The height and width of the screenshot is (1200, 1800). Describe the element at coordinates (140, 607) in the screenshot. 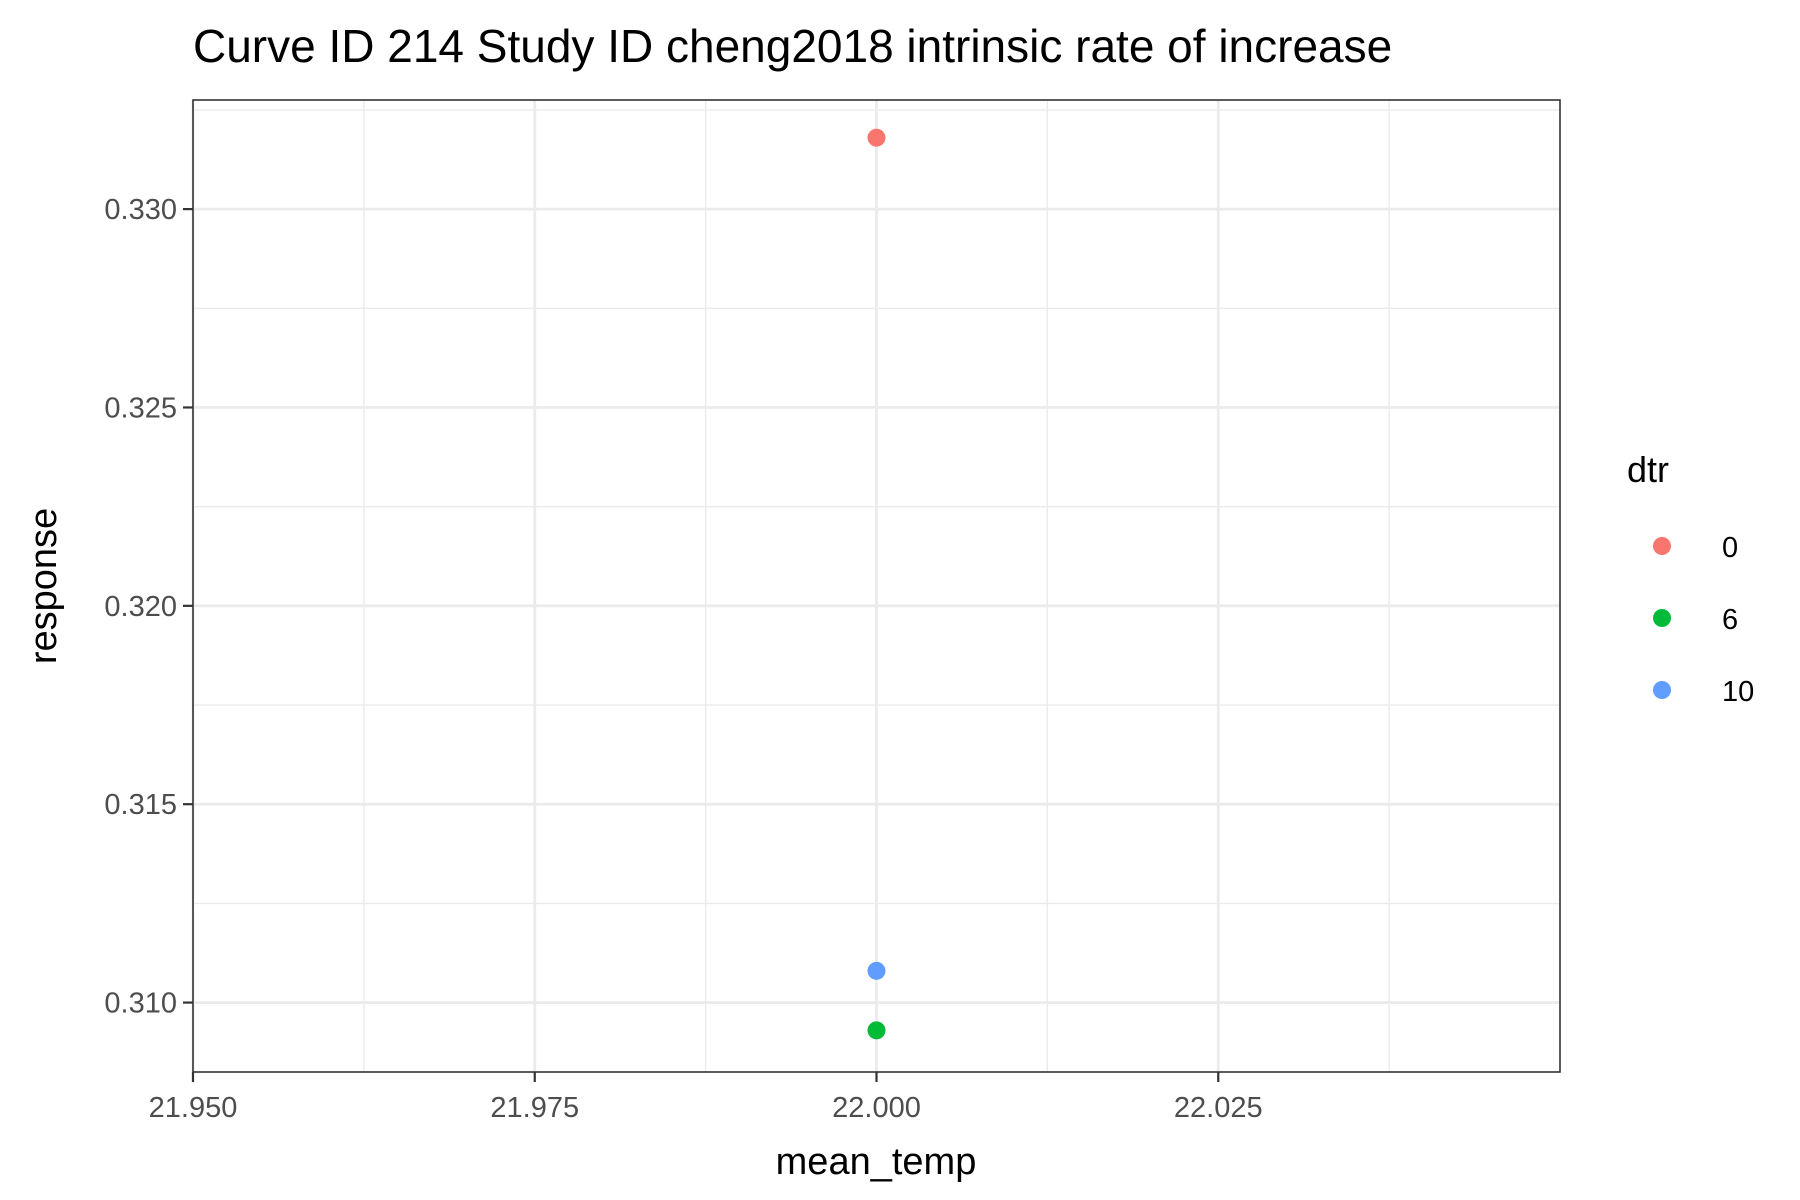

I see `y-tick-label: 0.320` at that location.